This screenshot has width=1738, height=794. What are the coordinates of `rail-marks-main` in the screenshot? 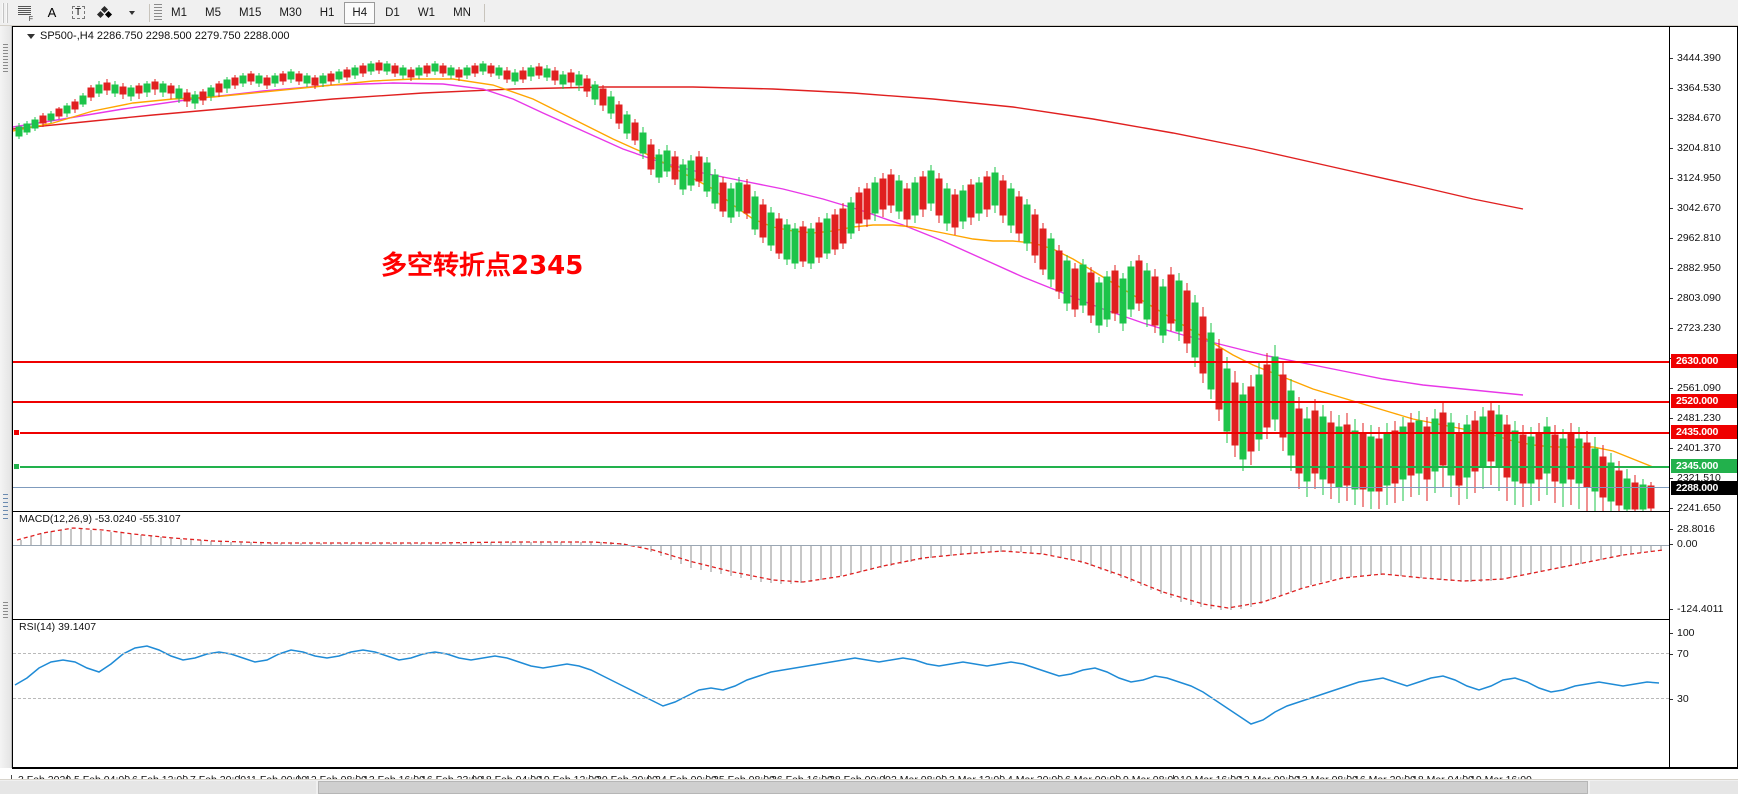 It's located at (5, 59).